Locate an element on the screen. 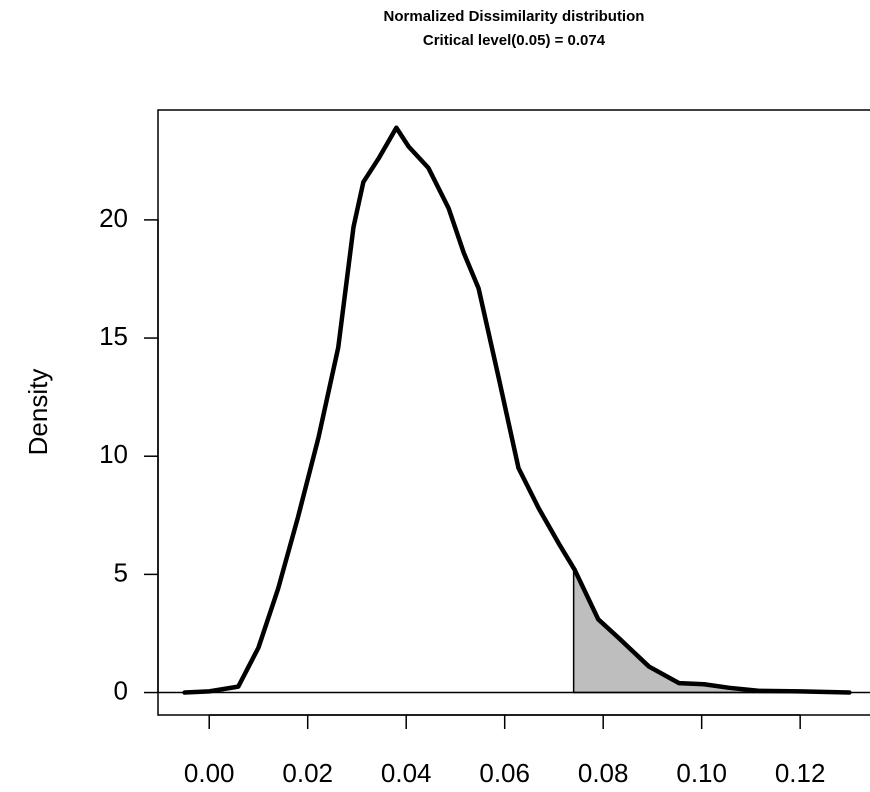 The height and width of the screenshot is (792, 870). chart-subtitle: Critical level(0.05) = 0.074 is located at coordinates (514, 40).